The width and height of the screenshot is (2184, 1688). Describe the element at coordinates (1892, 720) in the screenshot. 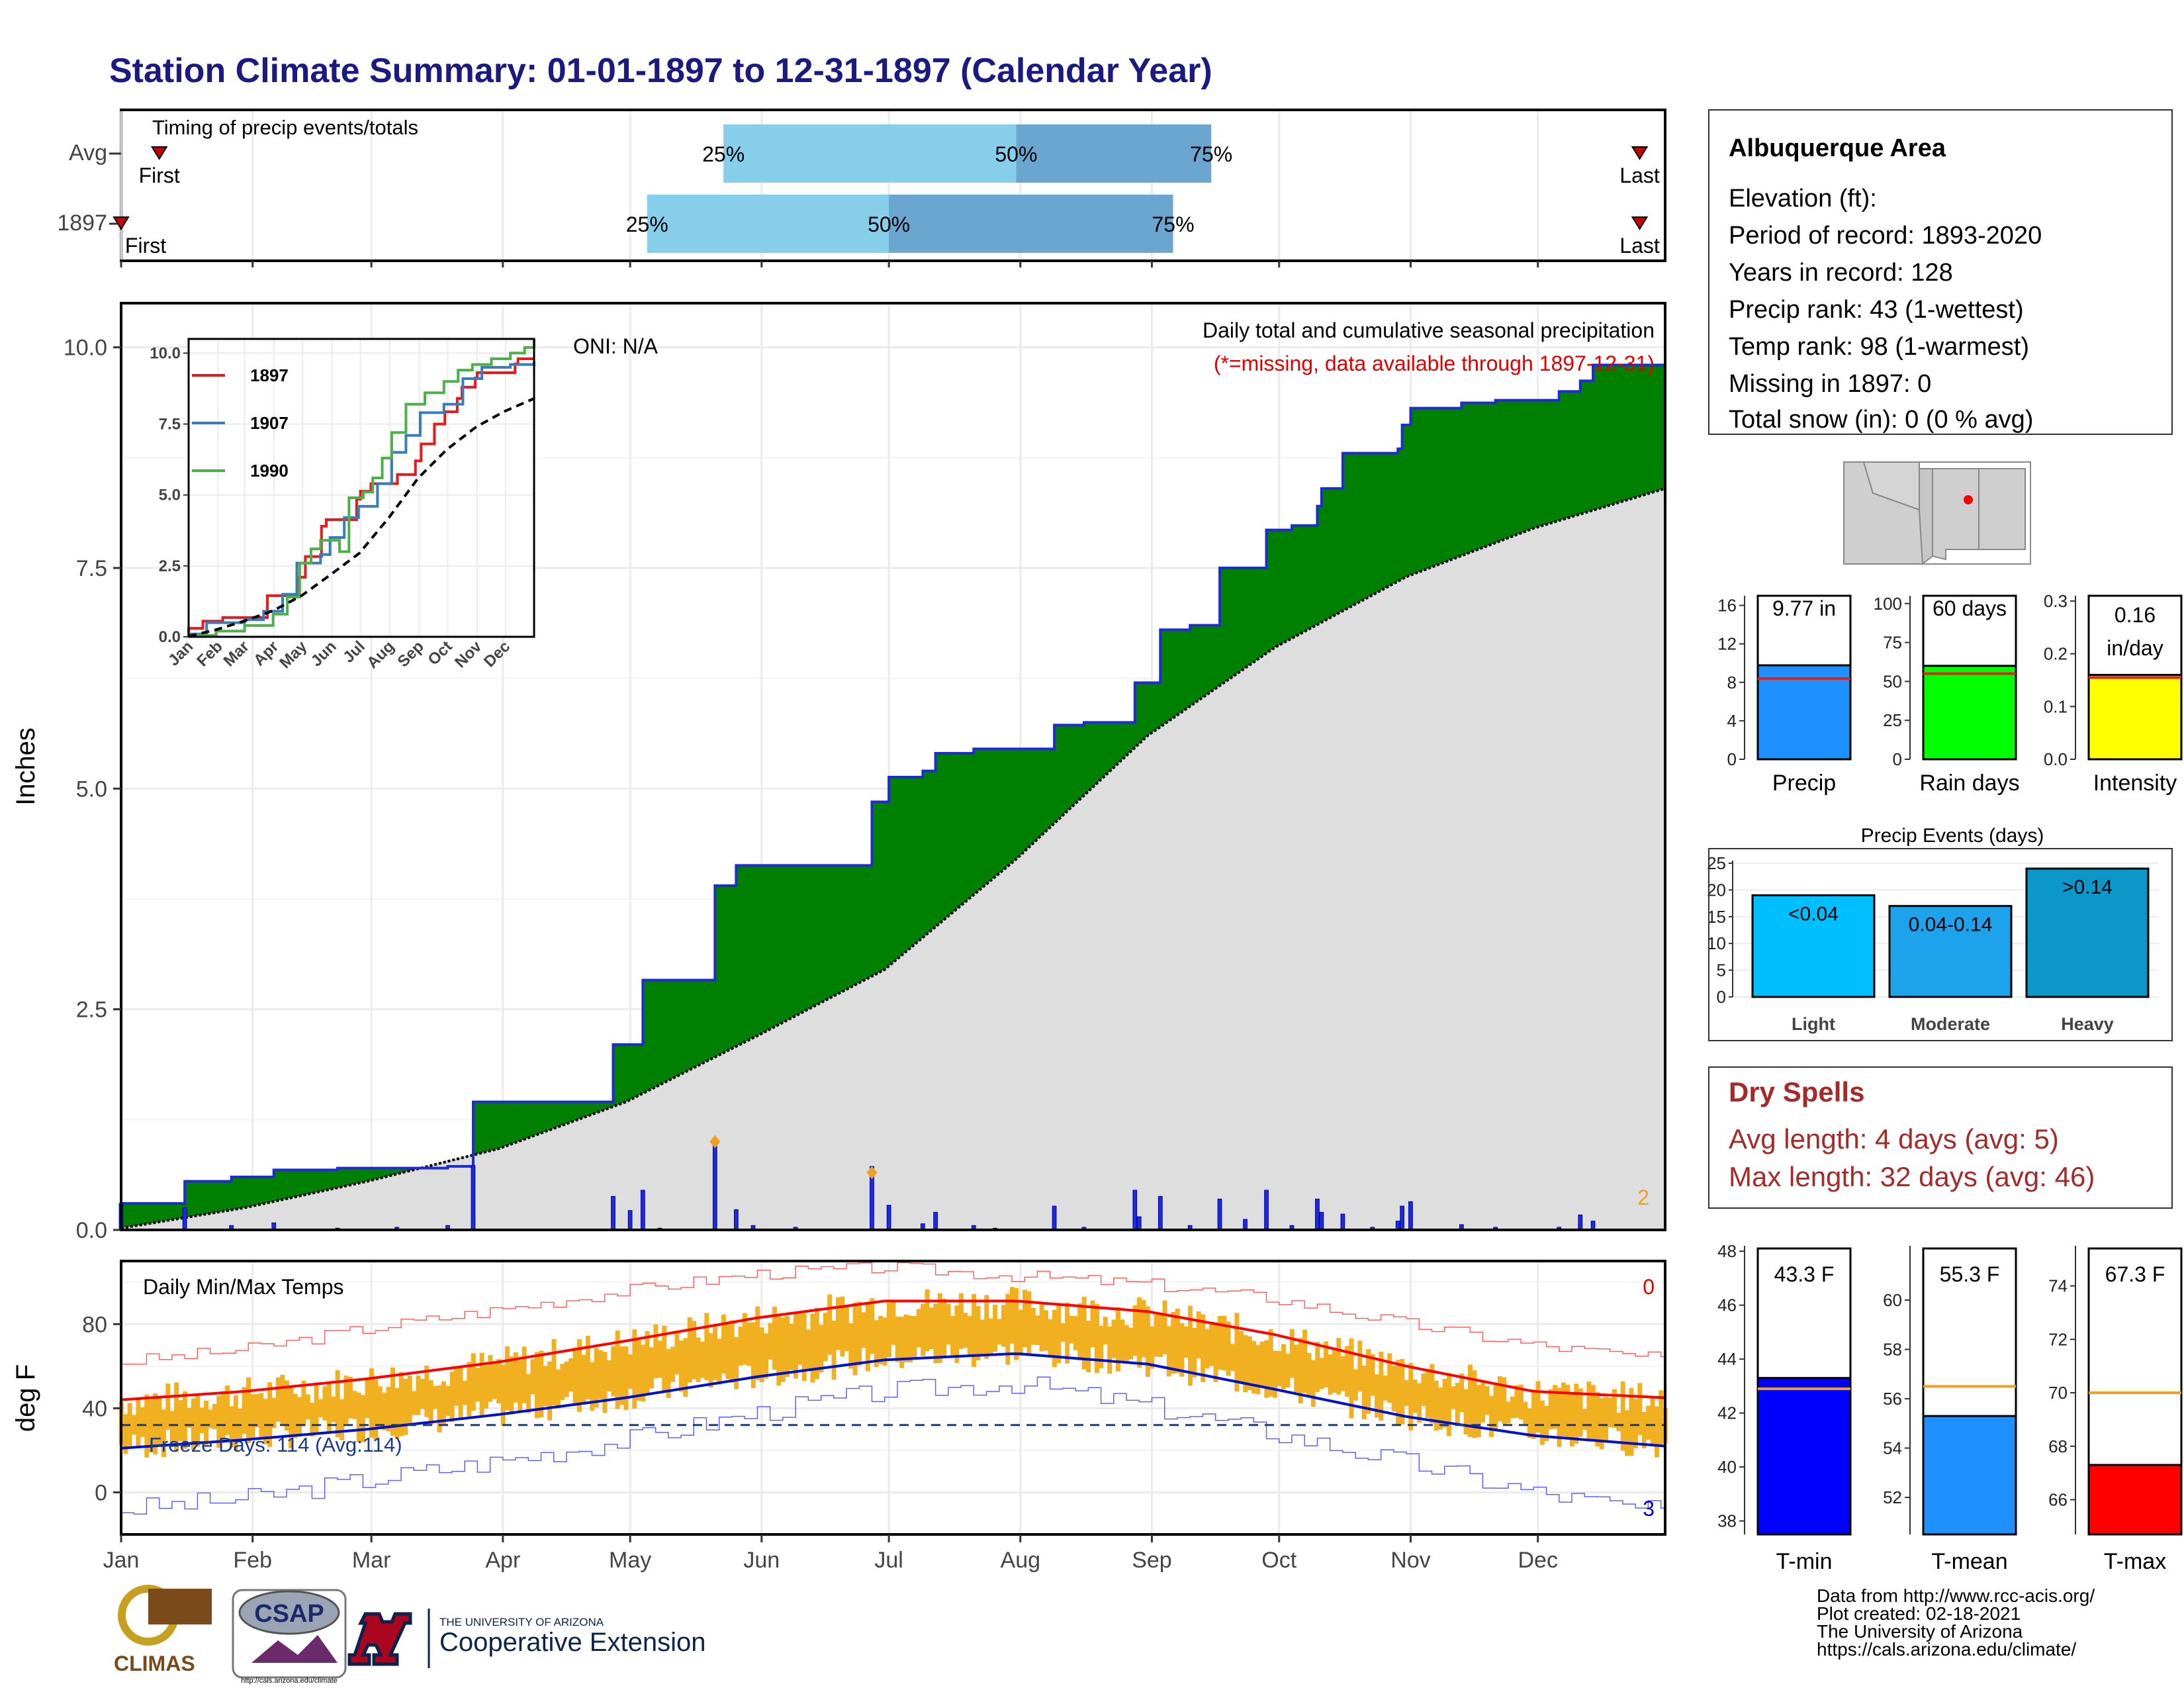

I see `stat-y-tick-label: 25` at that location.